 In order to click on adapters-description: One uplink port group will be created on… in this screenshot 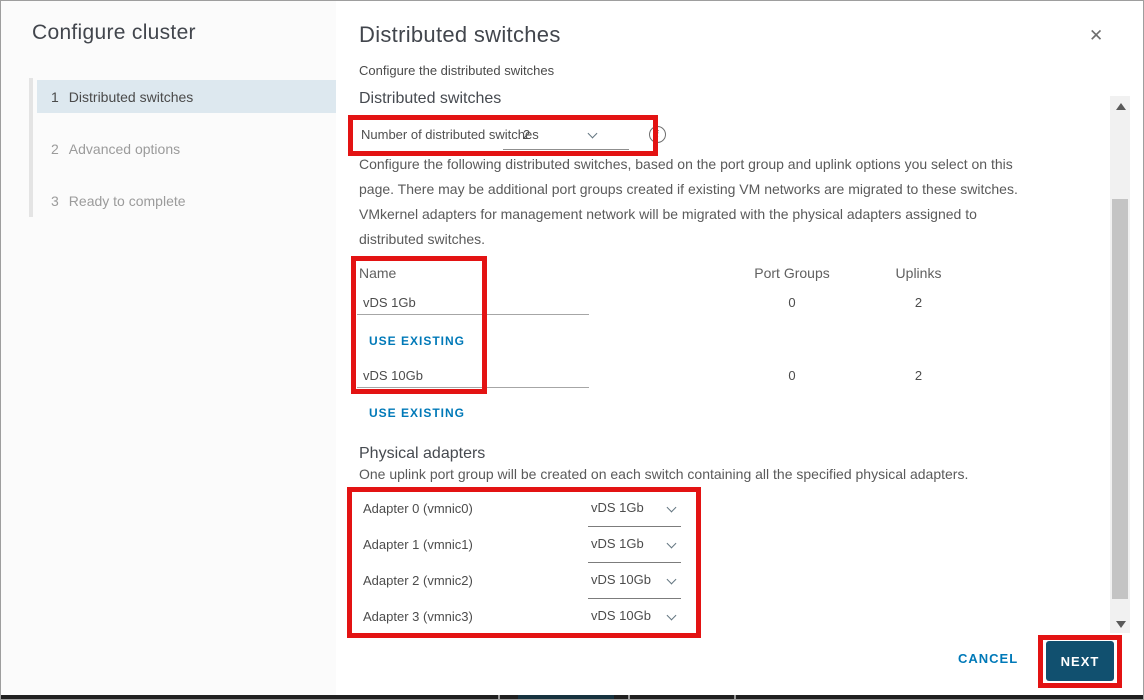, I will do `click(664, 474)`.